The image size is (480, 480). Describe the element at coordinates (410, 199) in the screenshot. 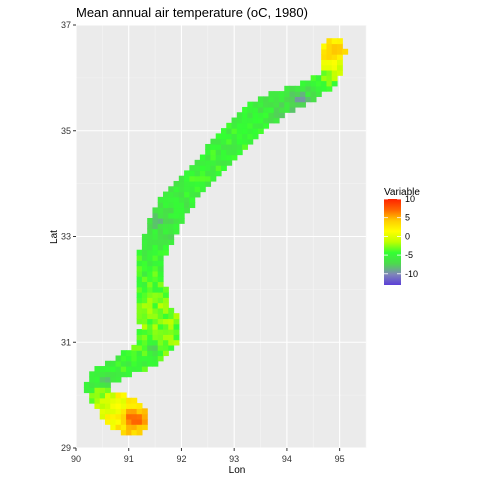

I see `legend-tick-label: 10` at that location.